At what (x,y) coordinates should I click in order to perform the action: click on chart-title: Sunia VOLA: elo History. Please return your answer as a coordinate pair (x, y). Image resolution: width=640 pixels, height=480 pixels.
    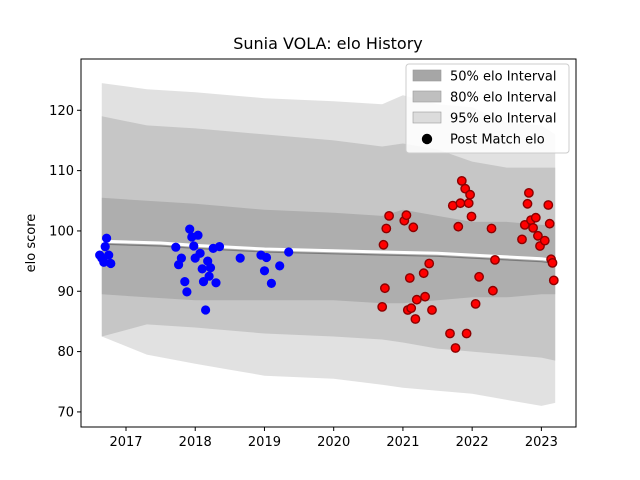
    Looking at the image, I should click on (328, 43).